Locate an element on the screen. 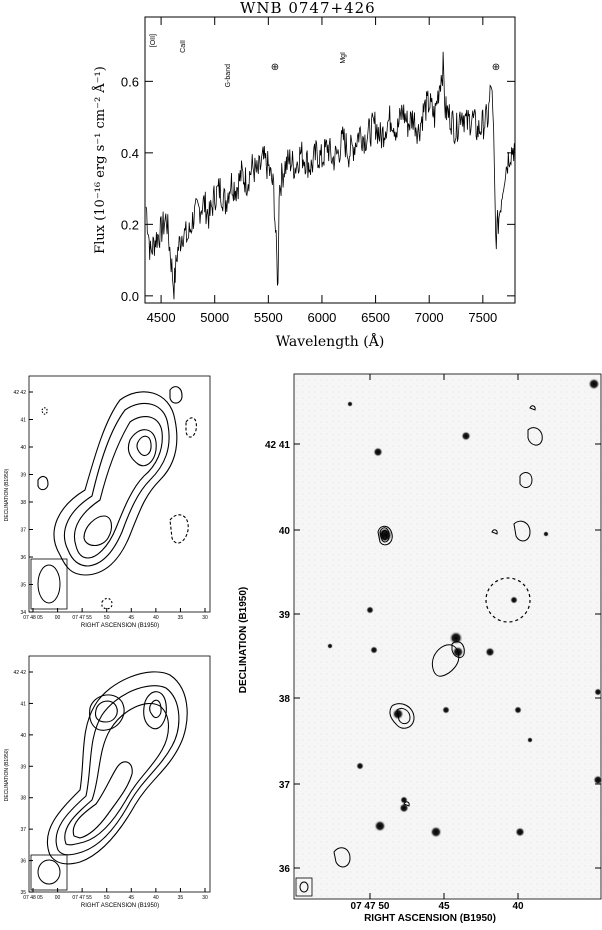 The image size is (602, 930). optical-ra-label: RIGHT ASCENSION (B1950) is located at coordinates (430, 918).